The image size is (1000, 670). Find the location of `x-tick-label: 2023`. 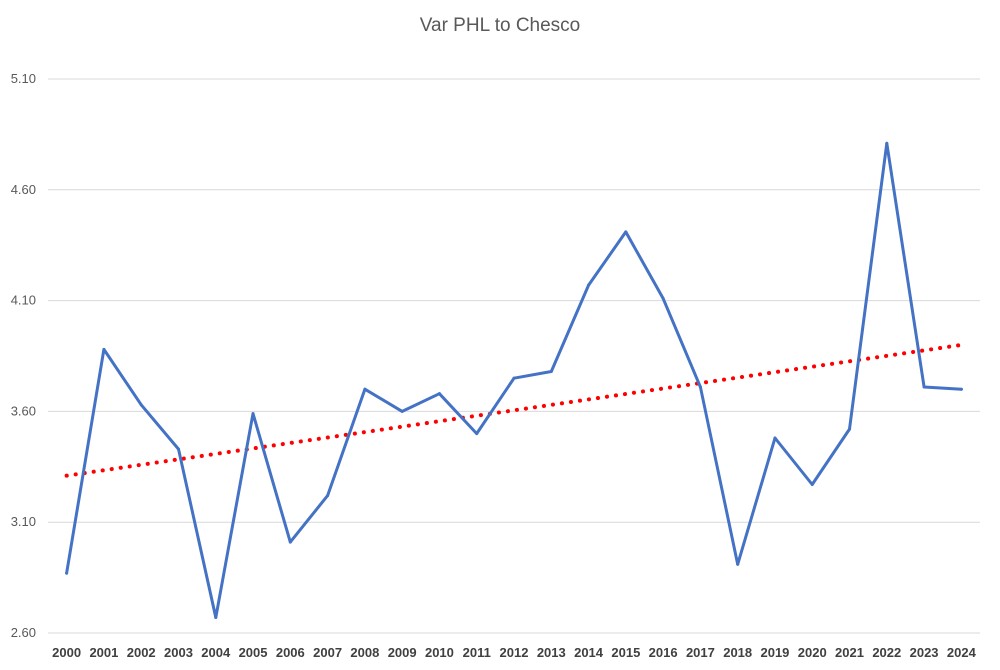

x-tick-label: 2023 is located at coordinates (924, 652).